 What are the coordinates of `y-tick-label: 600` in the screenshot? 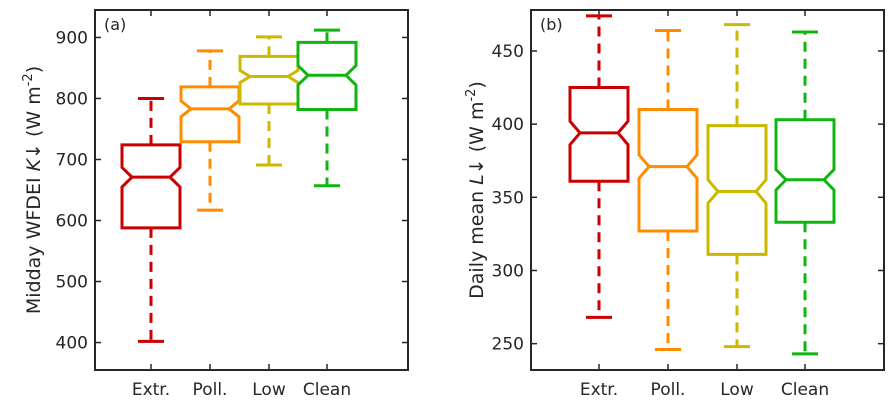 It's located at (72, 222).